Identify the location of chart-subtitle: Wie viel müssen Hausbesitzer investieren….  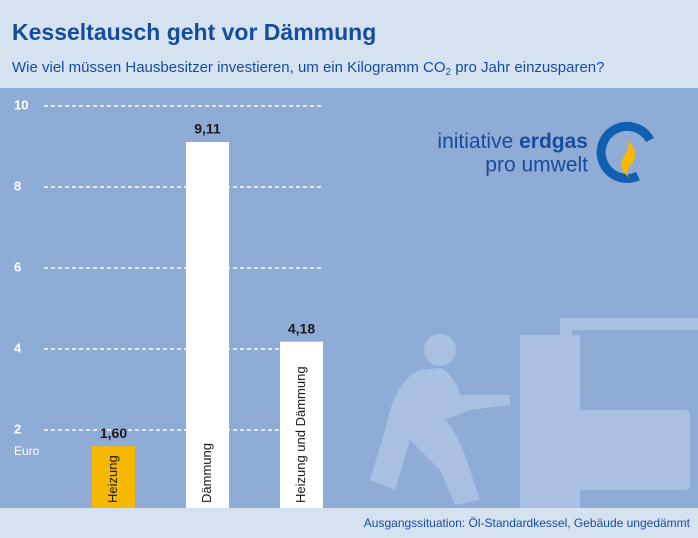
(308, 68).